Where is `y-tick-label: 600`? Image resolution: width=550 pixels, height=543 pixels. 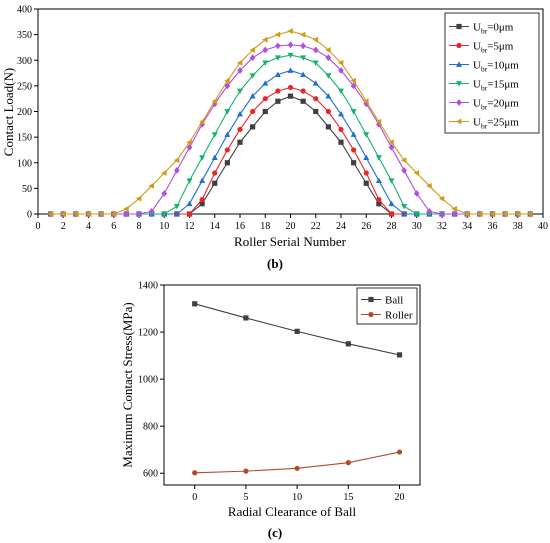
y-tick-label: 600 is located at coordinates (150, 474).